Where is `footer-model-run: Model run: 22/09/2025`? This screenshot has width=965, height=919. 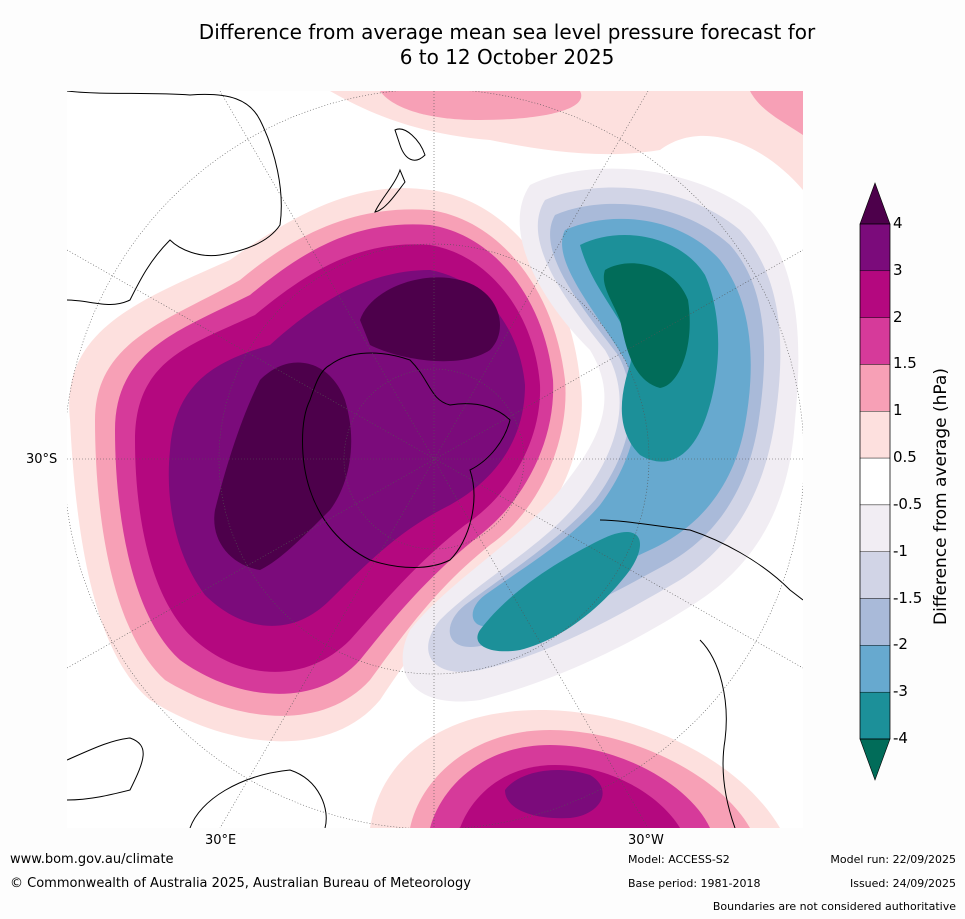 footer-model-run: Model run: 22/09/2025 is located at coordinates (893, 859).